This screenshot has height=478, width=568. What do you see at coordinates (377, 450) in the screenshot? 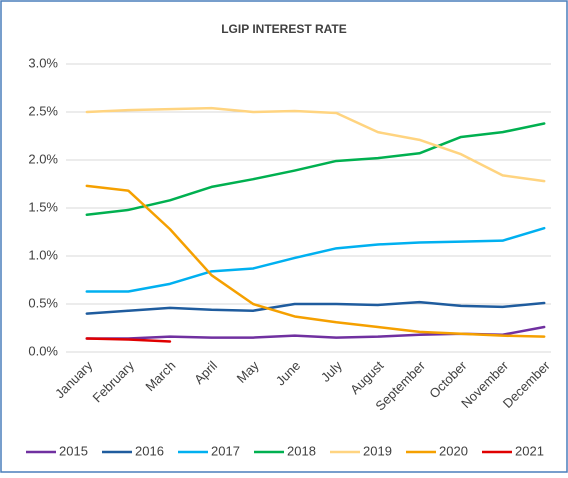
I see `legend-label: 2019` at bounding box center [377, 450].